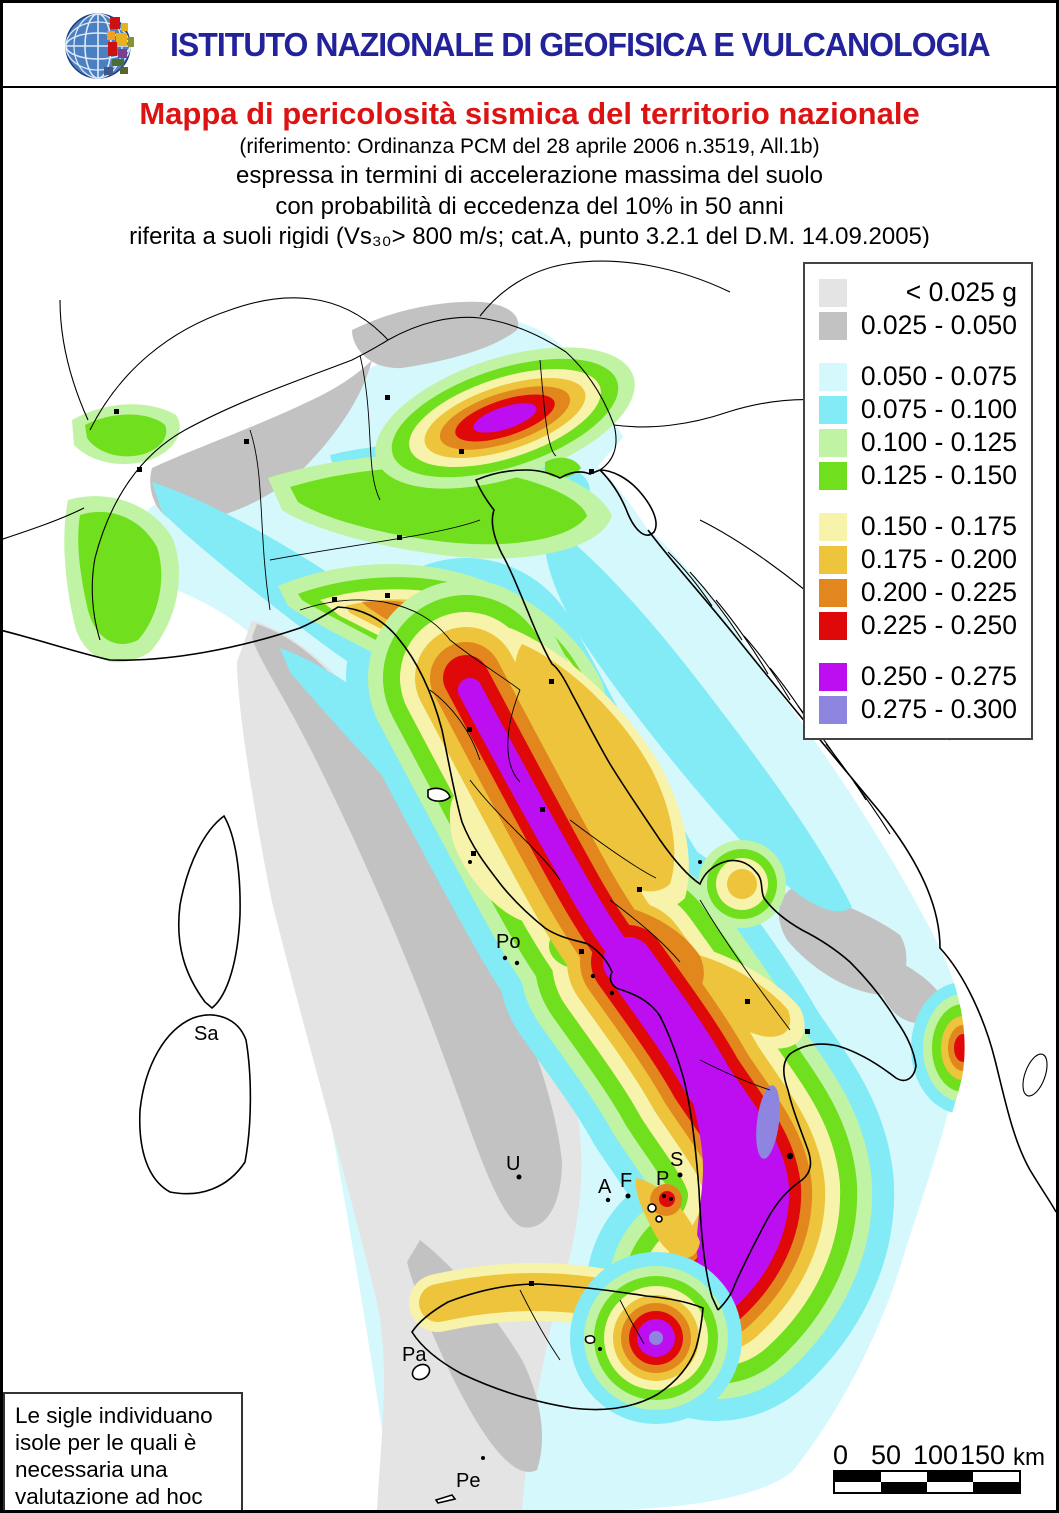  I want to click on legend-row: 0.150 - 0.175, so click(920, 526).